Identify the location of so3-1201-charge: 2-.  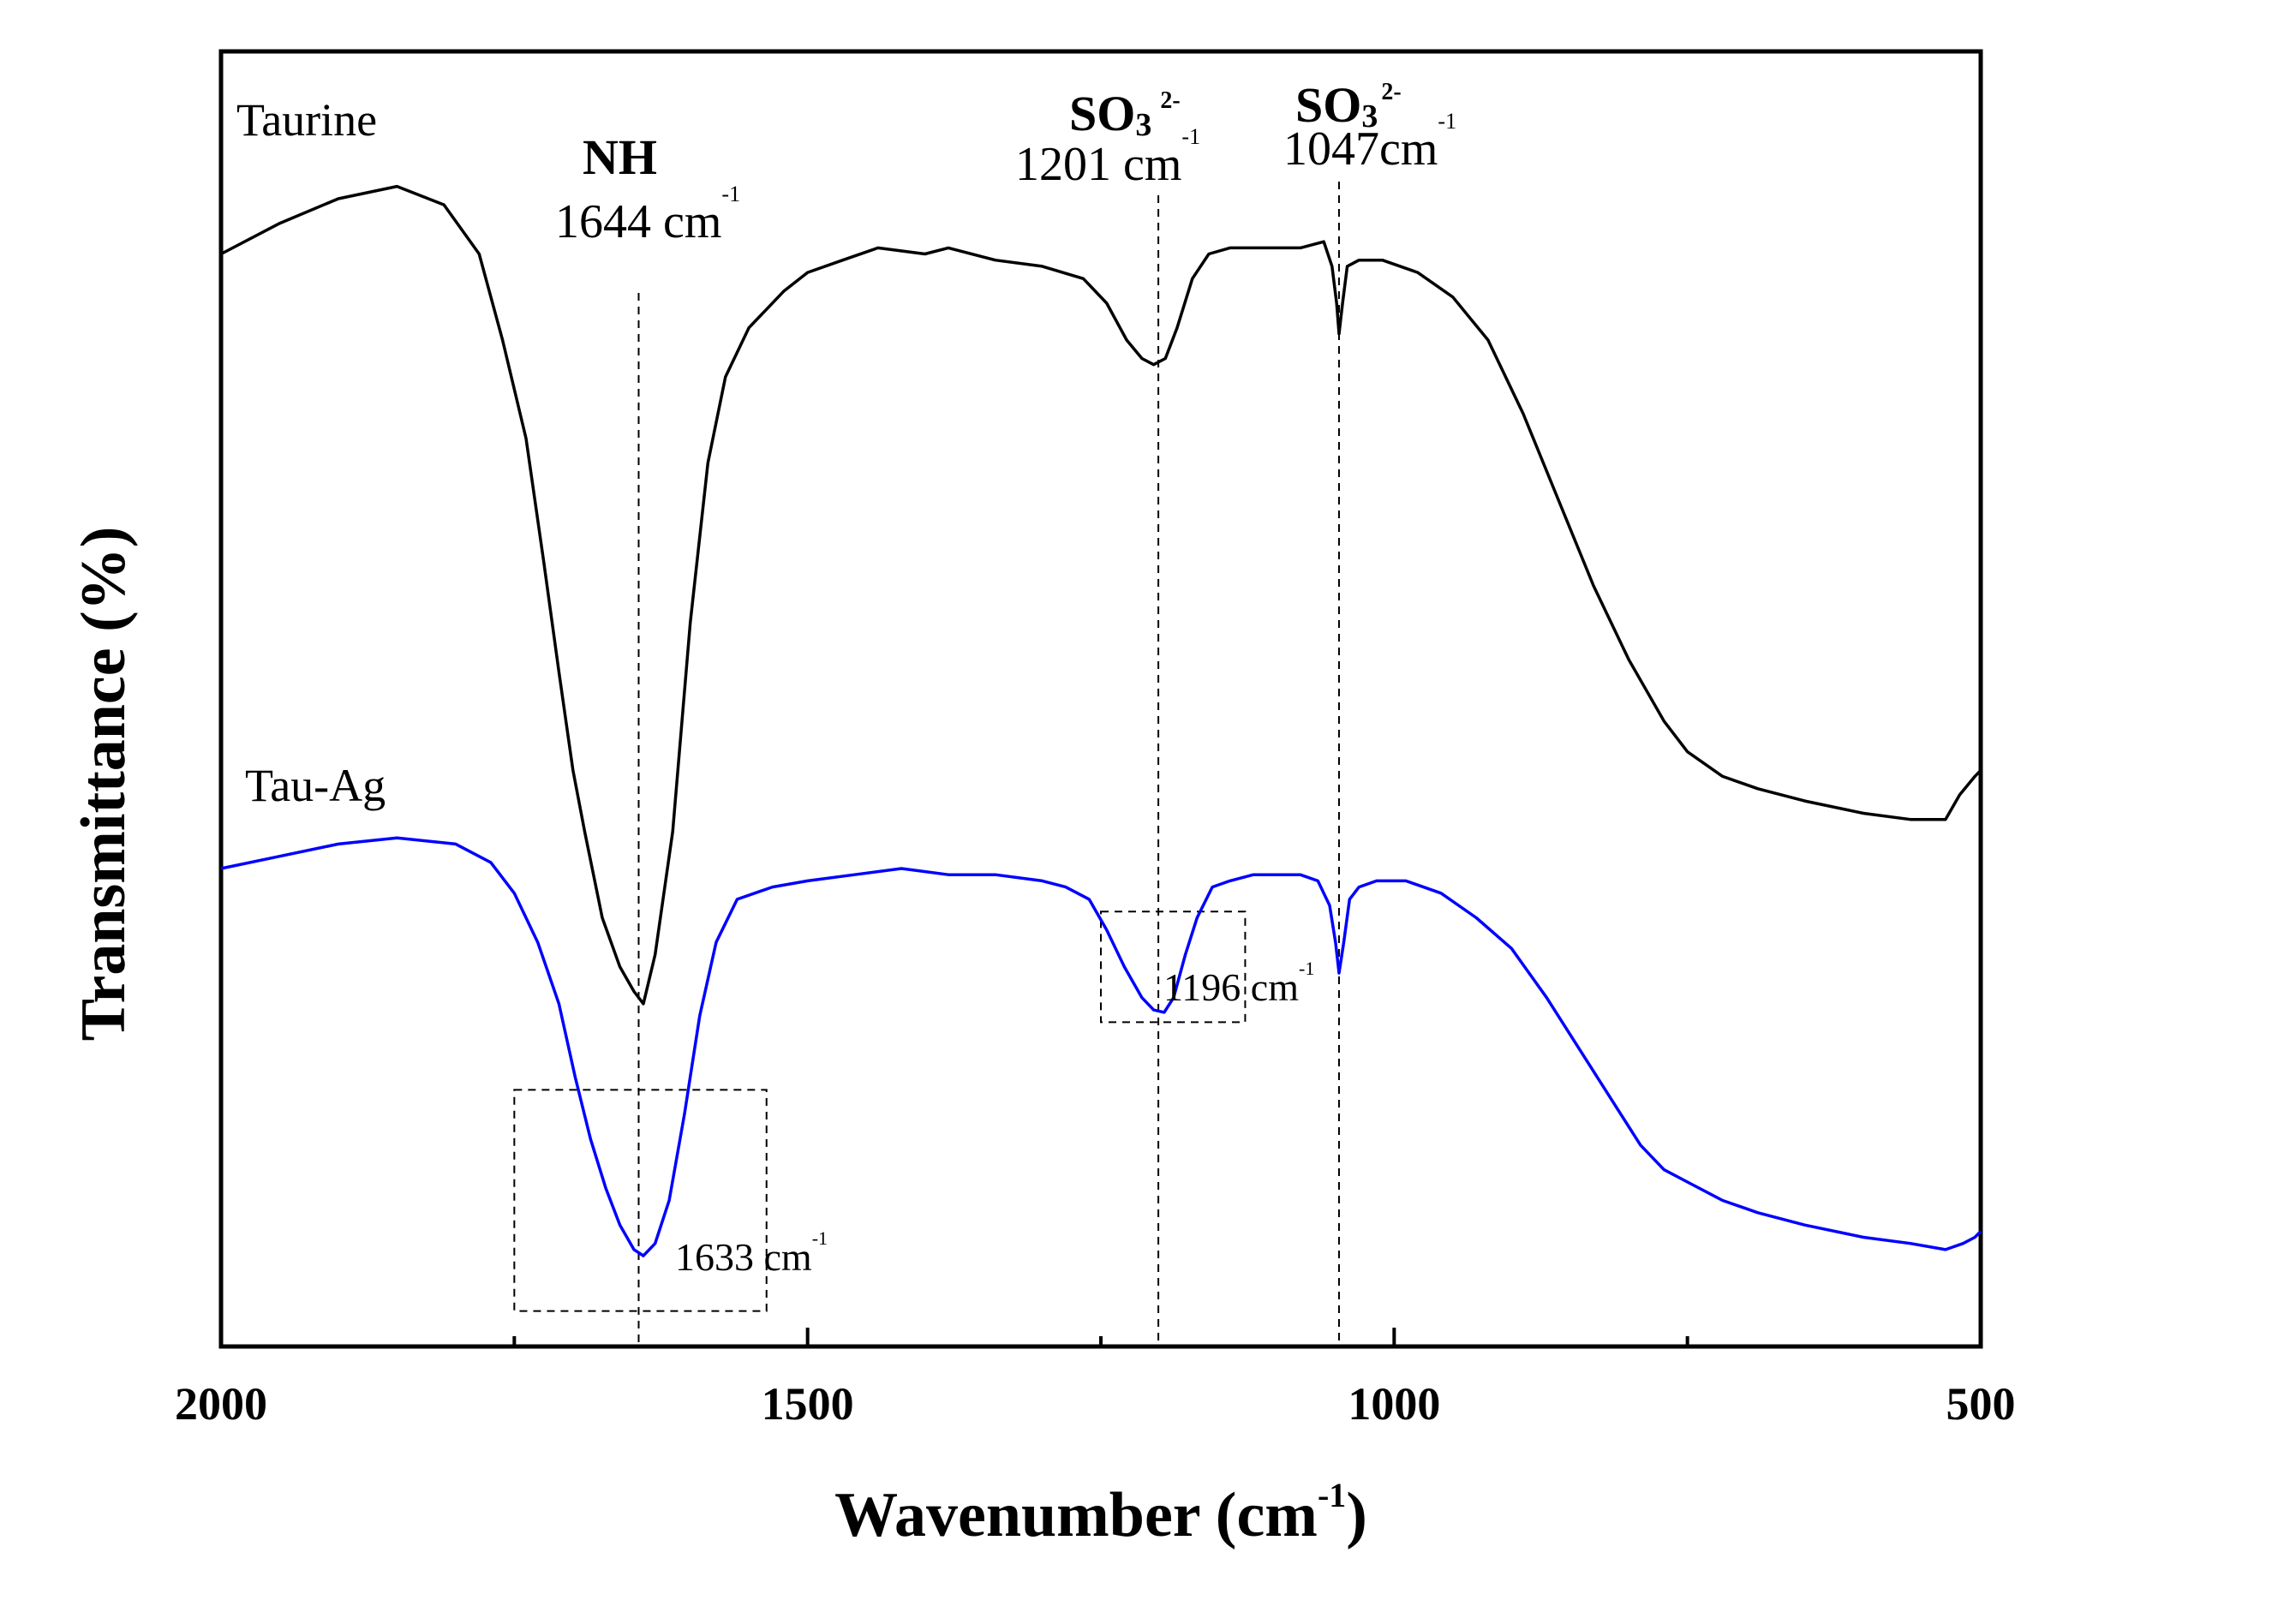
(1170, 100).